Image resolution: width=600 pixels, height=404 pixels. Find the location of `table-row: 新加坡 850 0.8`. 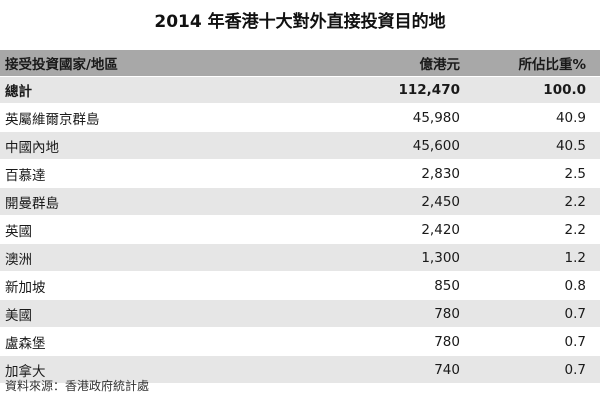

table-row: 新加坡 850 0.8 is located at coordinates (300, 286).